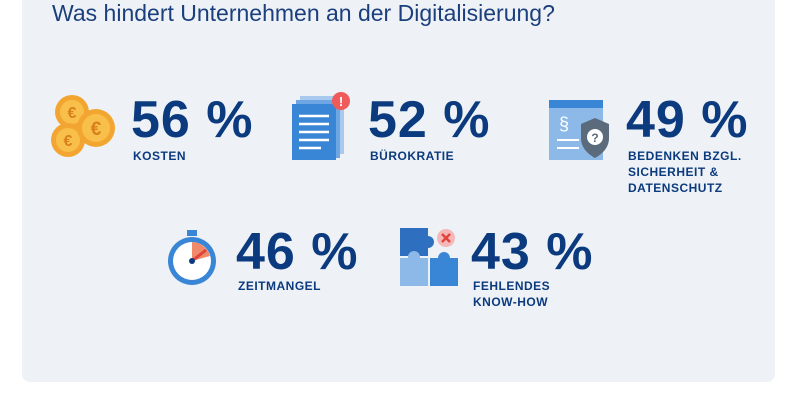 The width and height of the screenshot is (800, 400). Describe the element at coordinates (512, 294) in the screenshot. I see `stat-label: FEHLENDES KNOW-HOW` at that location.